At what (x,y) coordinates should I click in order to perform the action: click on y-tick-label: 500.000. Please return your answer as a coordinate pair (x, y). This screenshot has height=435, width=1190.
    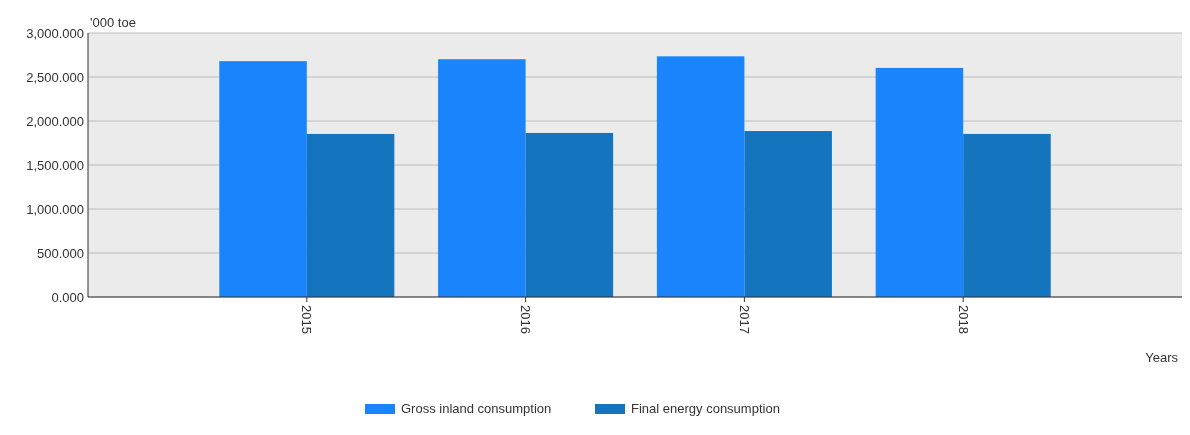
    Looking at the image, I should click on (60, 253).